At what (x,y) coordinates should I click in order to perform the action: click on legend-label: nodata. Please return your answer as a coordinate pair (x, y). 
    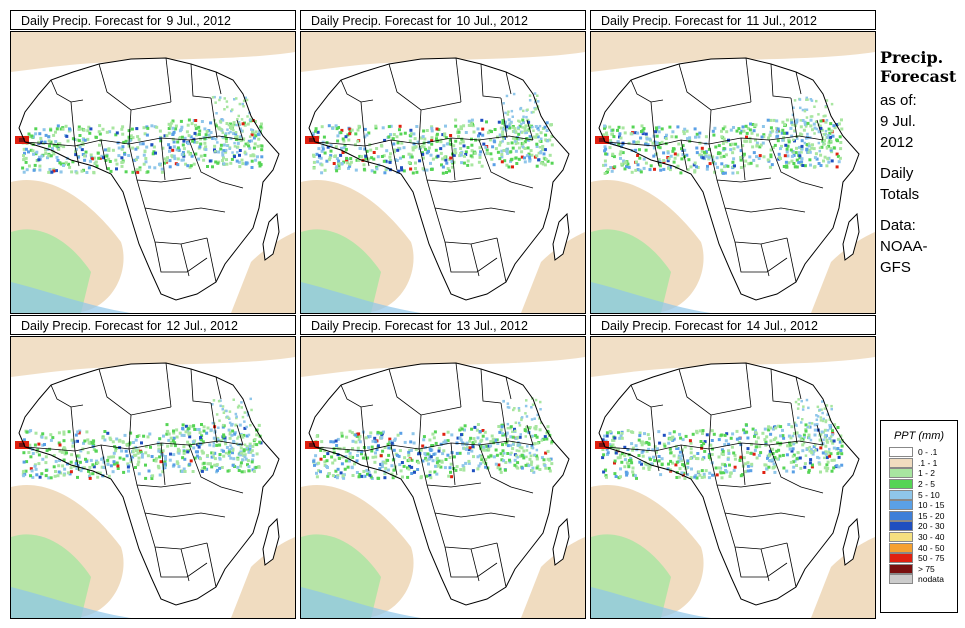
    Looking at the image, I should click on (931, 579).